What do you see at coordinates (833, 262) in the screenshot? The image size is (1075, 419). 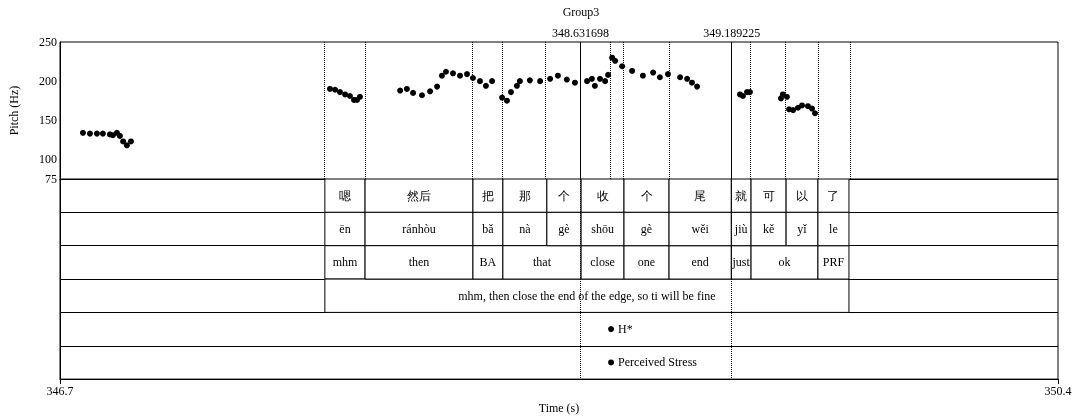 I see `data-label: PRF` at bounding box center [833, 262].